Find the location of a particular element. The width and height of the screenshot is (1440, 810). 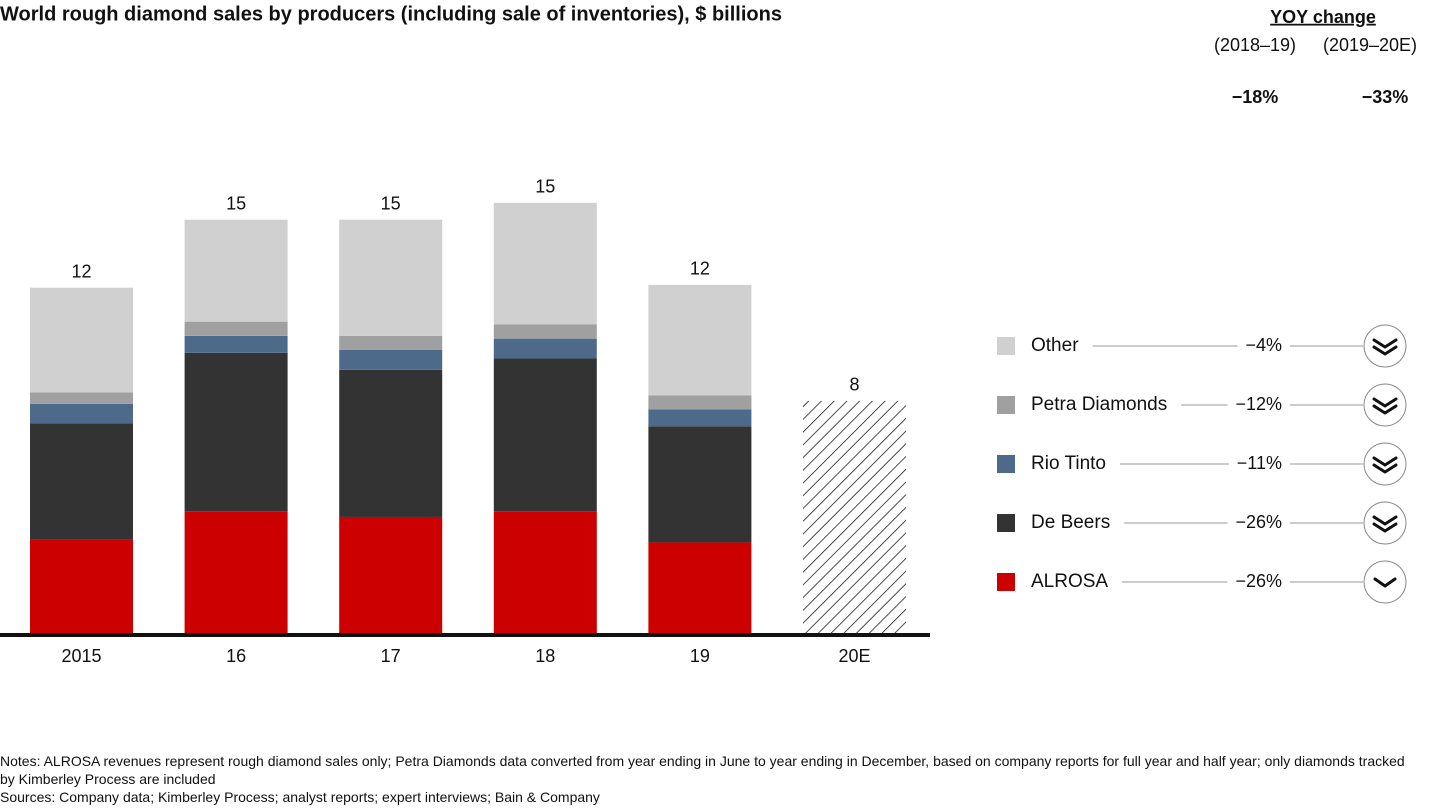

x-tick-label: 2015 is located at coordinates (81, 656).